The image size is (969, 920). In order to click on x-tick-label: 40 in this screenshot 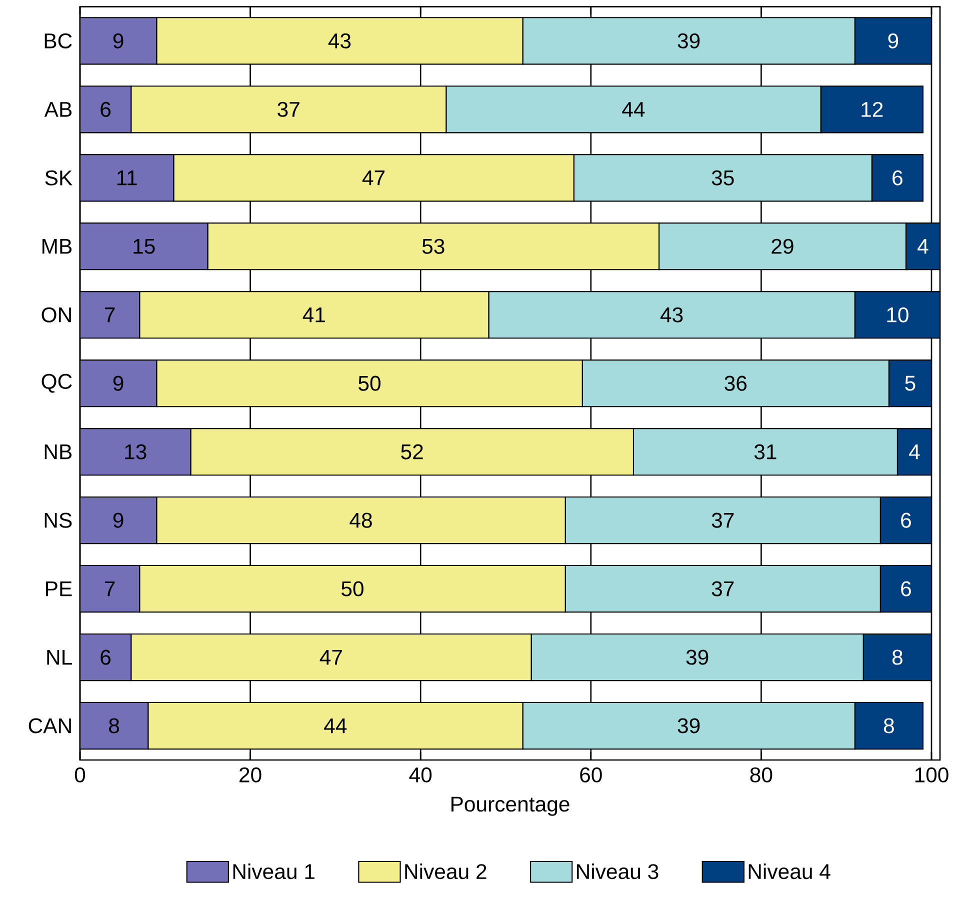, I will do `click(420, 774)`.